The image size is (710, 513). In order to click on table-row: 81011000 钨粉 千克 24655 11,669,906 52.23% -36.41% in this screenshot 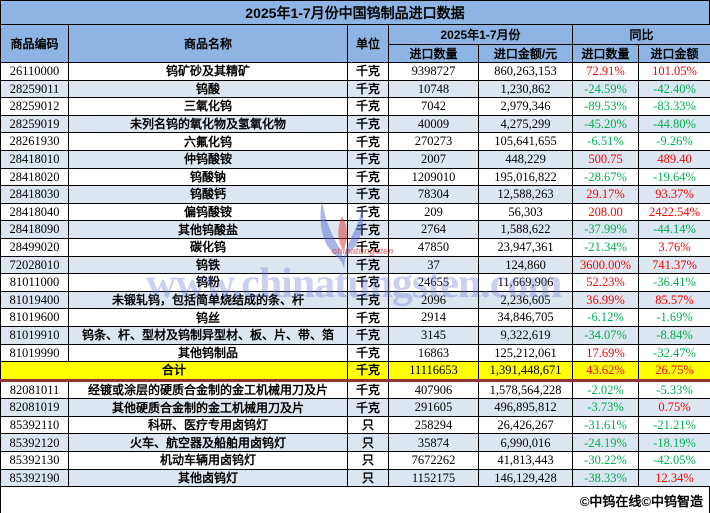, I will do `click(355, 282)`.